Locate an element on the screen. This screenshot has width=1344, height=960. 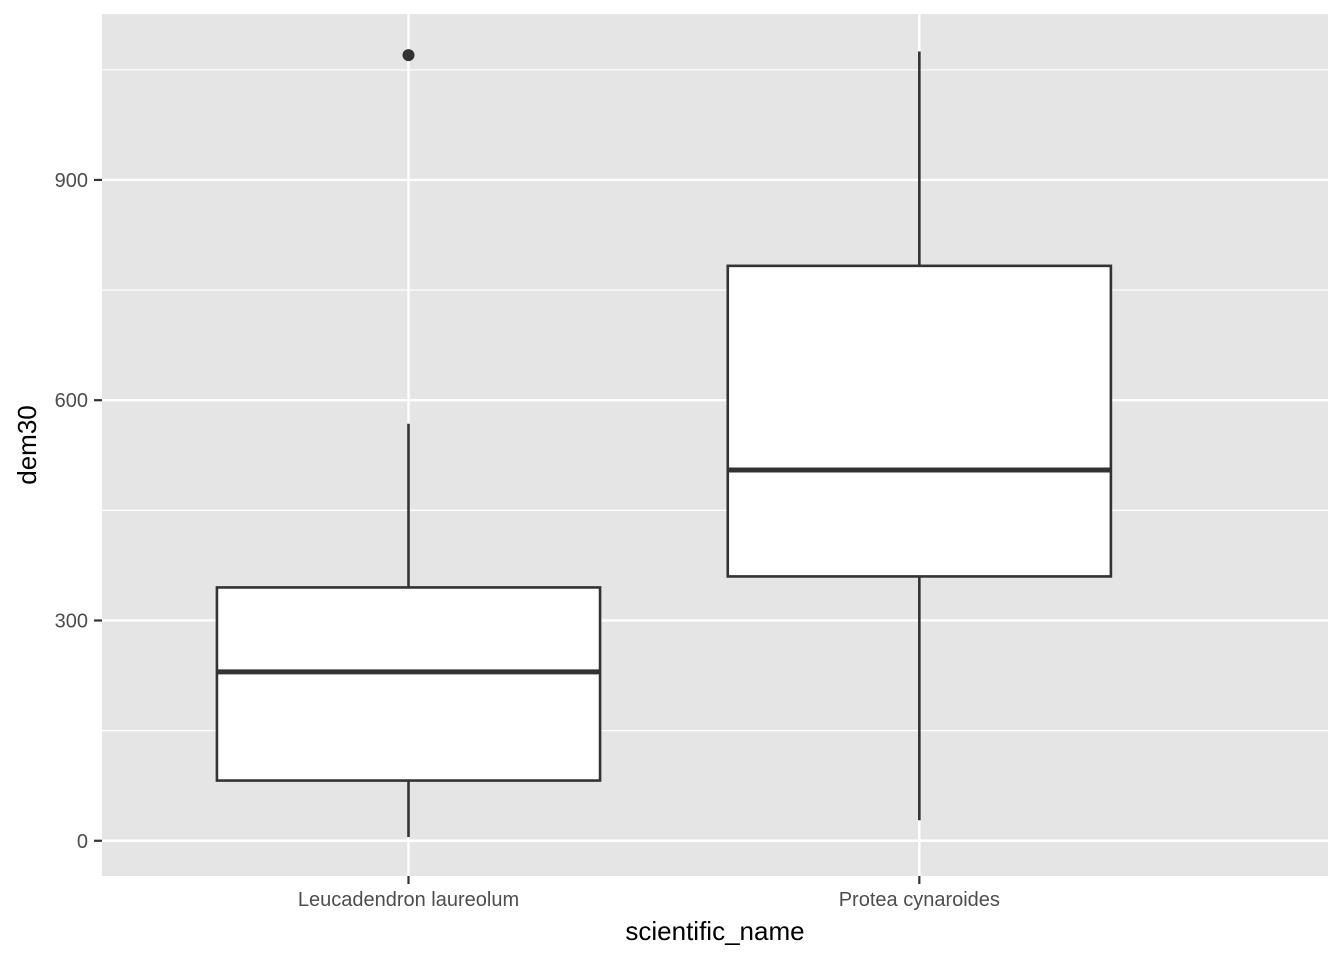
x-axis-title: scientific_name is located at coordinates (714, 931).